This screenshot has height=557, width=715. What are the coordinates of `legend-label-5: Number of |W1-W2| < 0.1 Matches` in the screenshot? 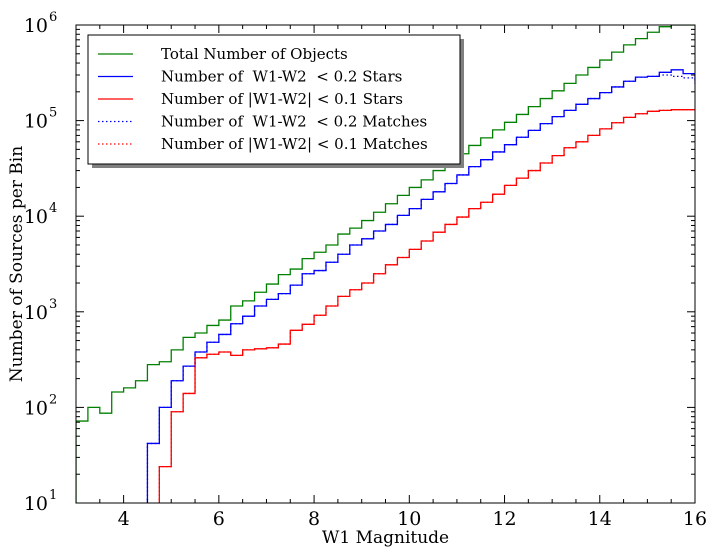 It's located at (294, 144).